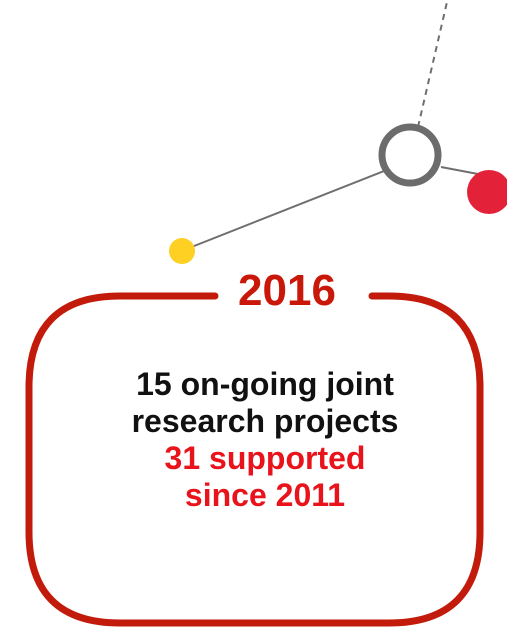 The width and height of the screenshot is (507, 635). What do you see at coordinates (287, 290) in the screenshot?
I see `milestone-year: 2016` at bounding box center [287, 290].